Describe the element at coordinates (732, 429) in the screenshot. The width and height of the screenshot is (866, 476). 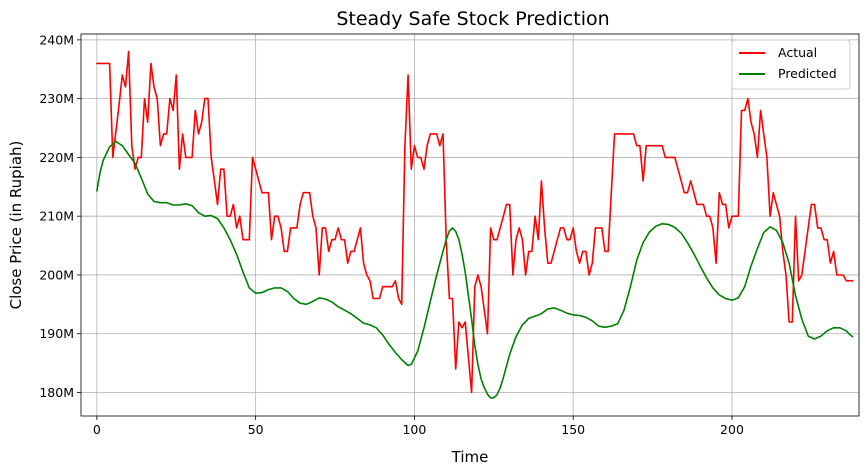
I see `x-tick-label: 200` at that location.